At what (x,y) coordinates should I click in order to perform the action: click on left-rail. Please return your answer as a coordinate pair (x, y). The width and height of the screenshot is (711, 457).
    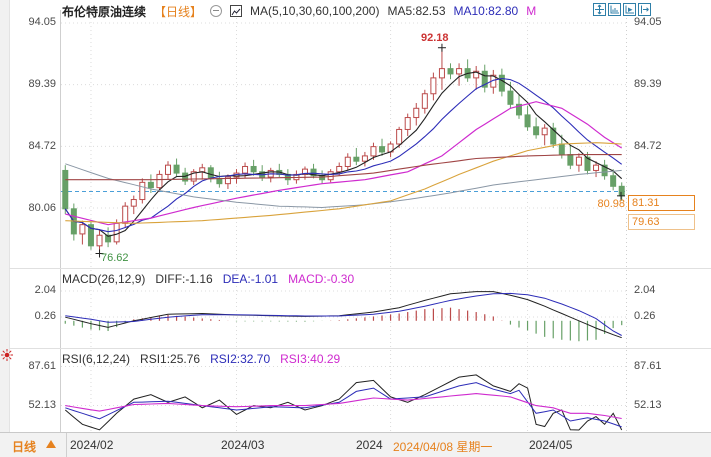
    Looking at the image, I should click on (5, 216).